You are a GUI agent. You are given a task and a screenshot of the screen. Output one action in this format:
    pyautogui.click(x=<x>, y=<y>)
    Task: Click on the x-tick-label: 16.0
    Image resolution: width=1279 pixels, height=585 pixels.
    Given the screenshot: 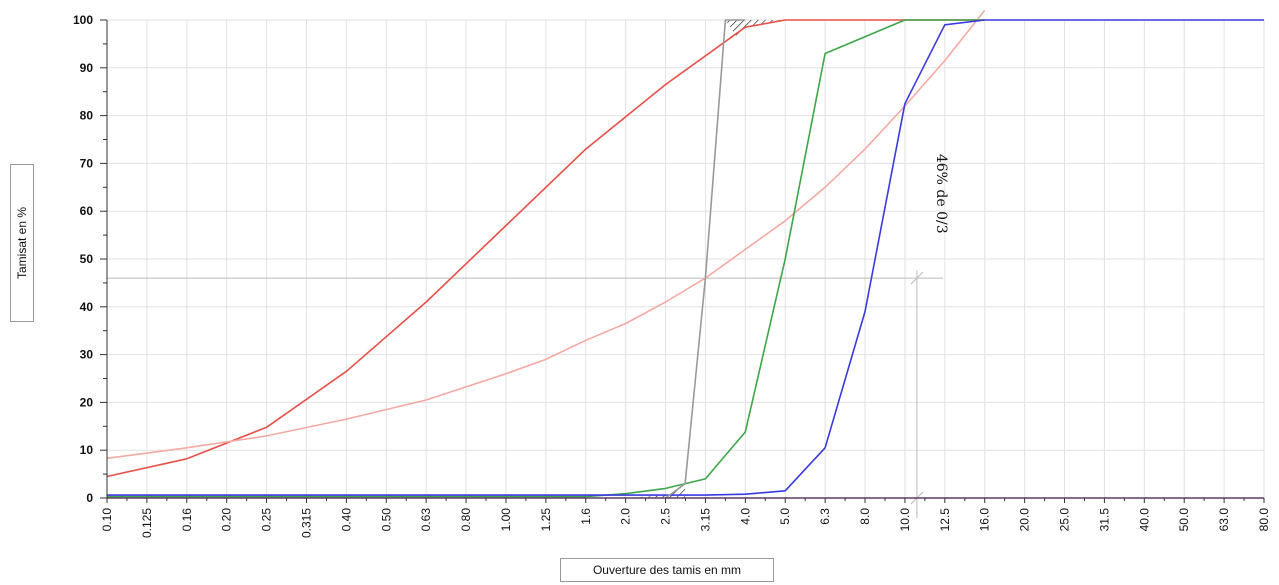 What is the action you would take?
    pyautogui.click(x=985, y=520)
    